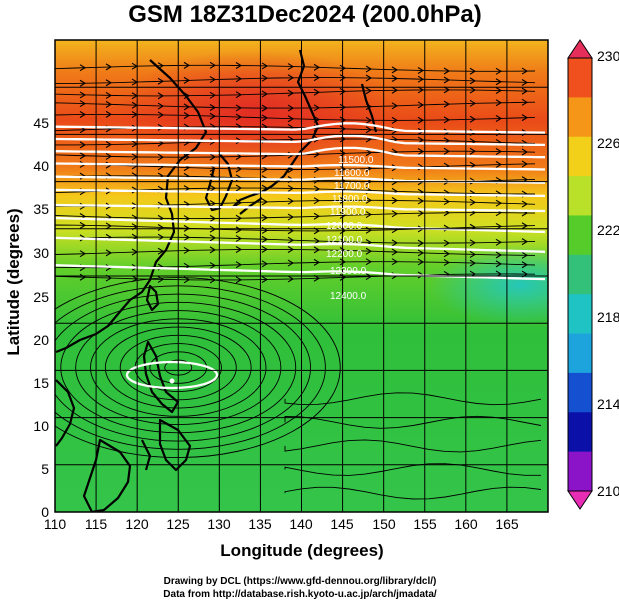  I want to click on y-axis-label: Latitude (degrees), so click(13, 281).